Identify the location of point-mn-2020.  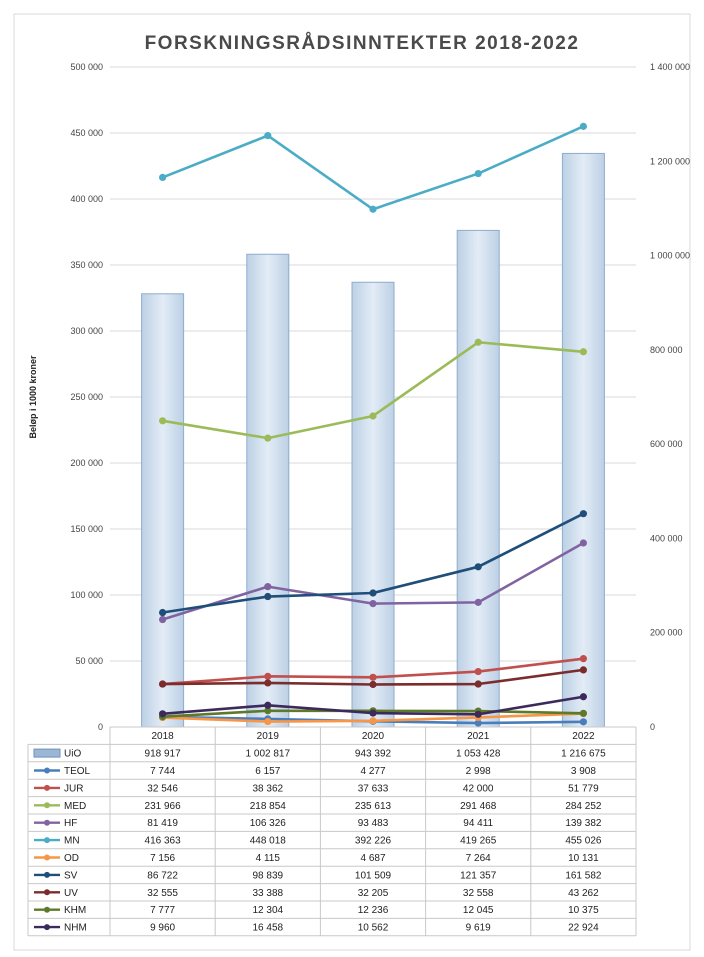
(373, 209).